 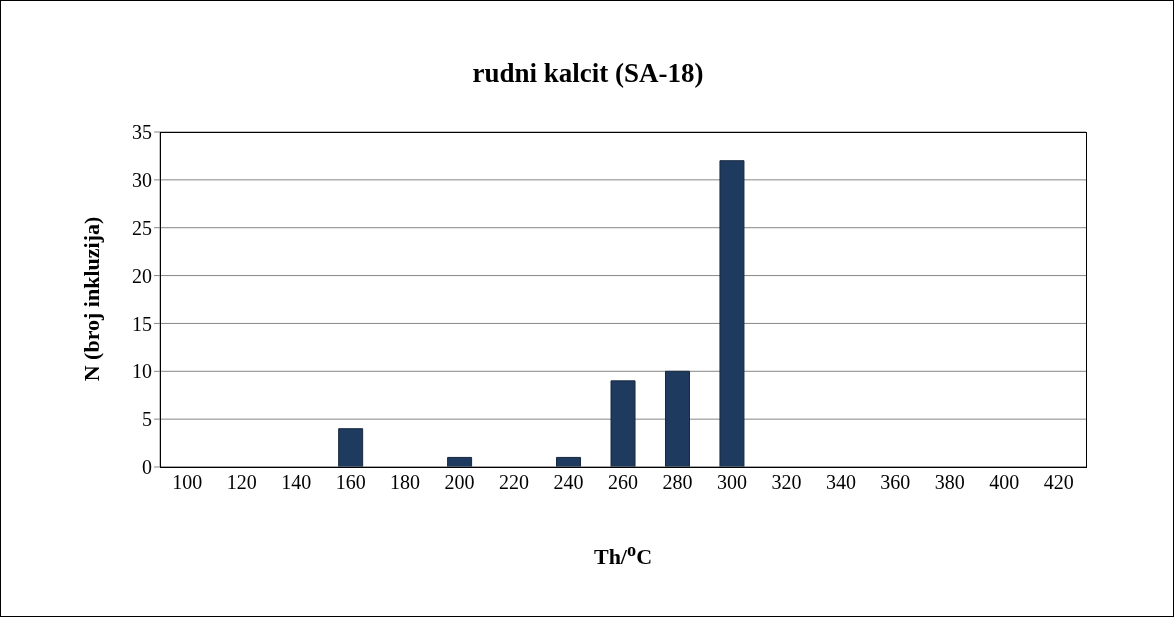 What do you see at coordinates (142, 132) in the screenshot?
I see `y-tick-label: 35` at bounding box center [142, 132].